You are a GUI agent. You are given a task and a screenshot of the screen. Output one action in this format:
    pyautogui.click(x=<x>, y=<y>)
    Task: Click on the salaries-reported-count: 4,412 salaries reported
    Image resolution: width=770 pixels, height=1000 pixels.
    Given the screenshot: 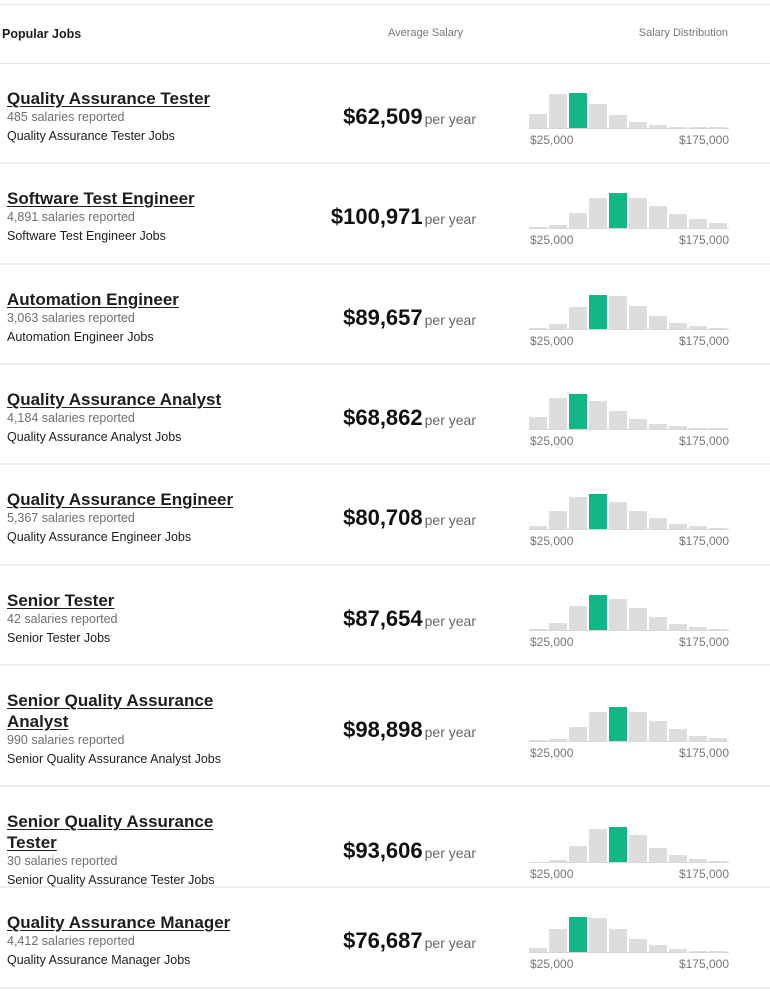 What is the action you would take?
    pyautogui.click(x=71, y=941)
    